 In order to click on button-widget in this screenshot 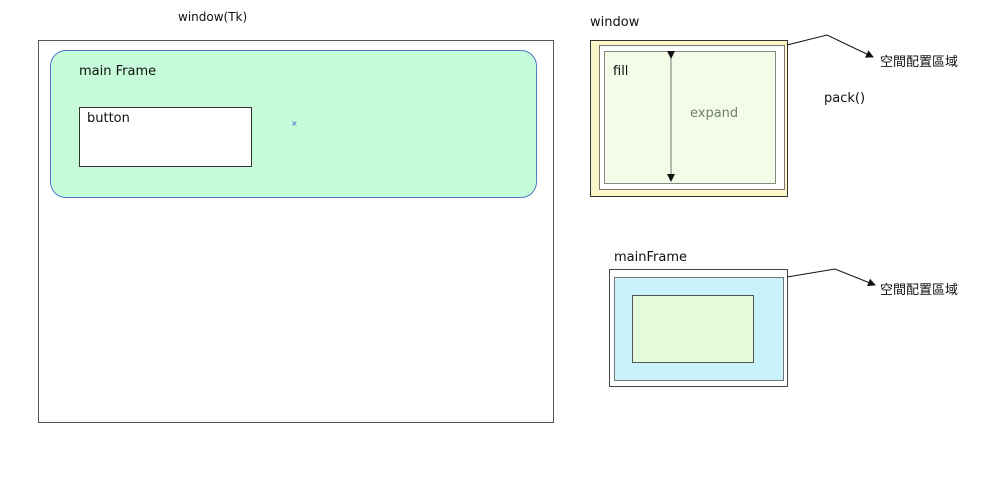, I will do `click(165, 137)`.